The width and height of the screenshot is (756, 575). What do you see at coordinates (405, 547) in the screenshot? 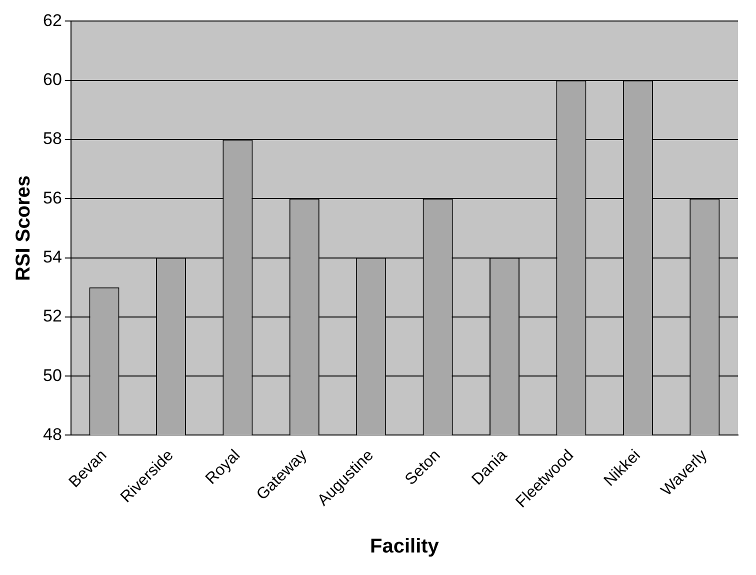
I see `x-axis-title: Facility` at bounding box center [405, 547].